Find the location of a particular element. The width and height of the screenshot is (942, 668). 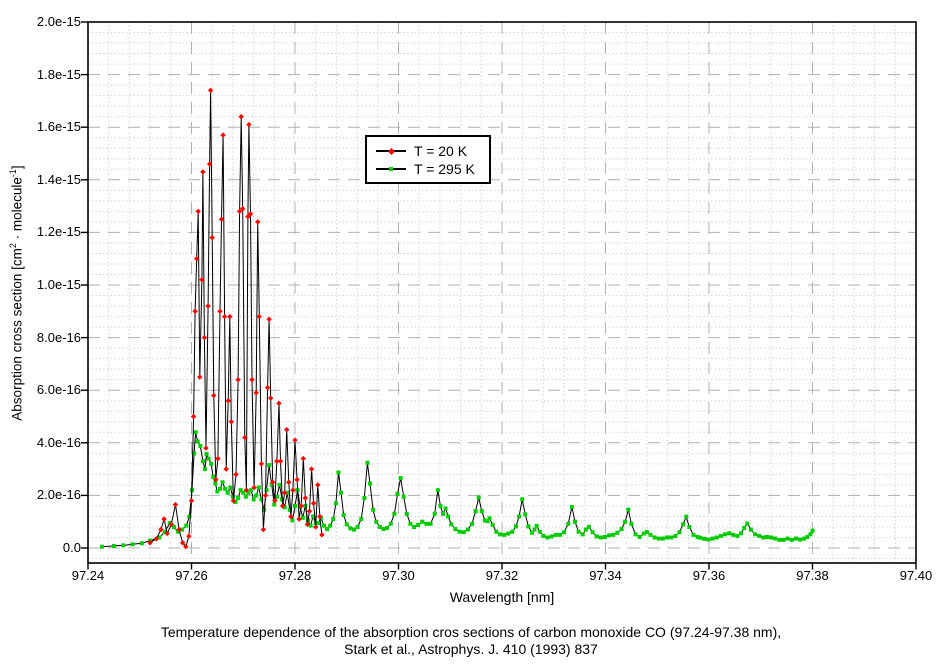

y-title-suffix: ] is located at coordinates (17, 167).